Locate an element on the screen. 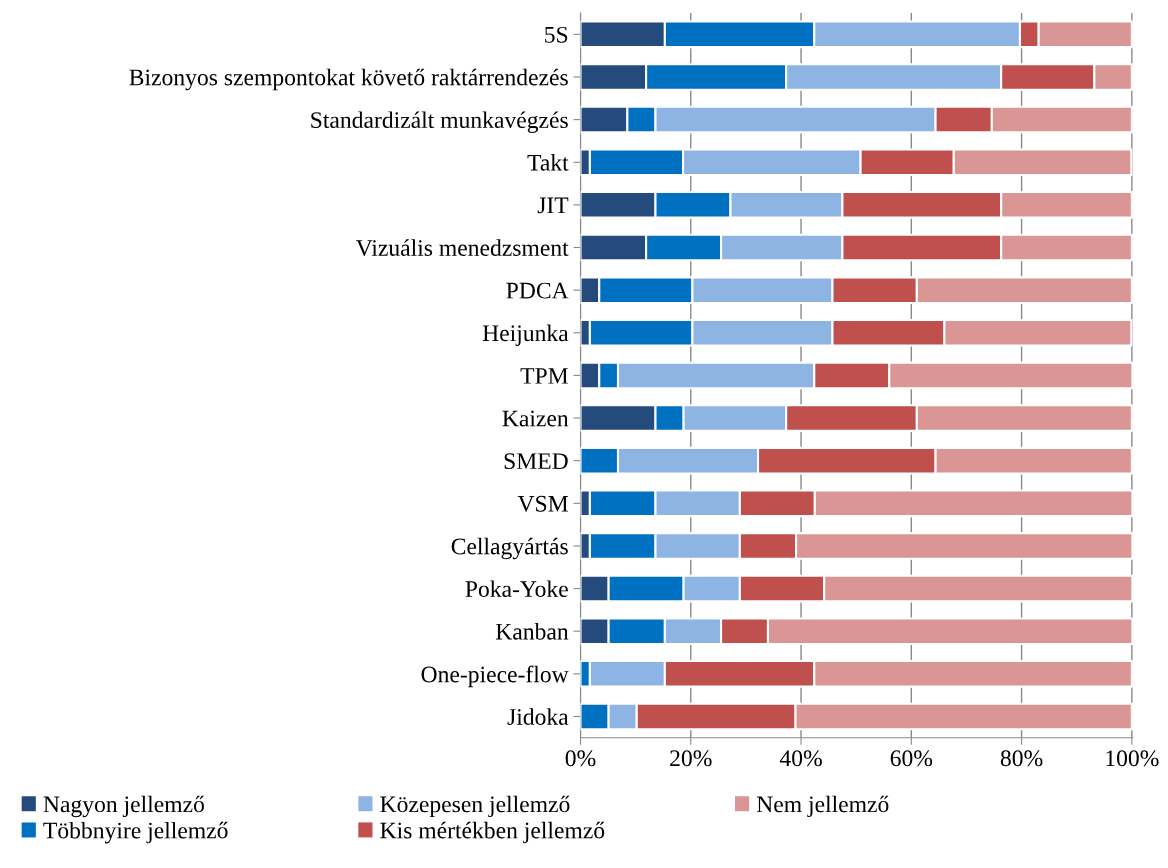 This screenshot has height=868, width=1168. y-tick-label: Jidoka is located at coordinates (538, 716).